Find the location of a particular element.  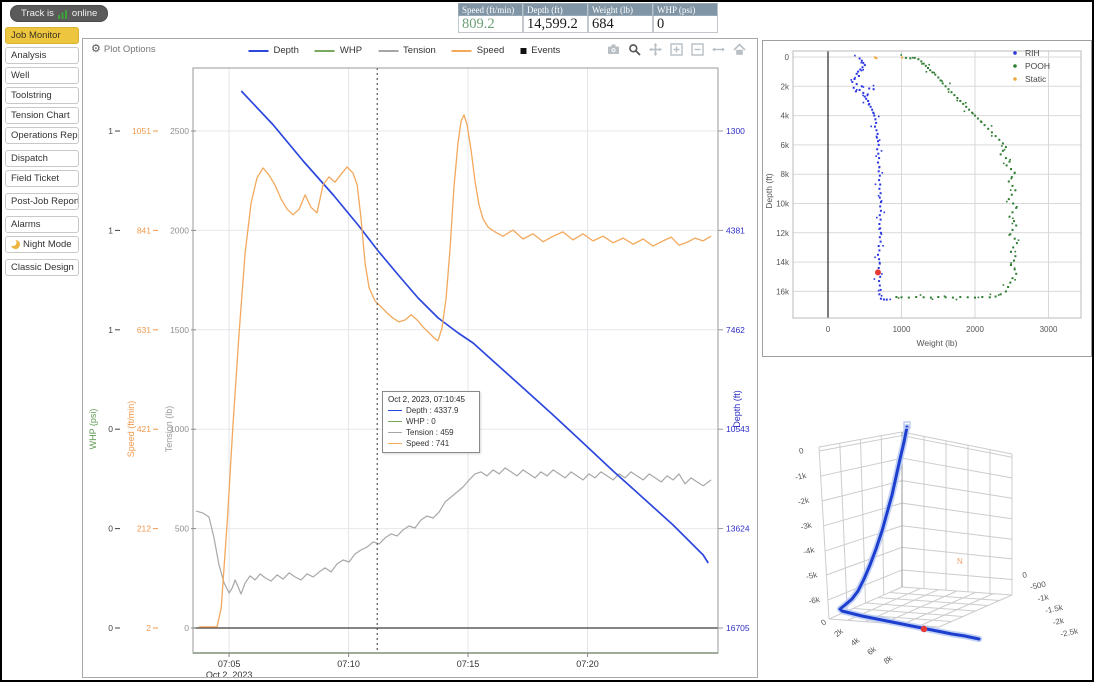

status-col-value: 809.2 is located at coordinates (490, 24).